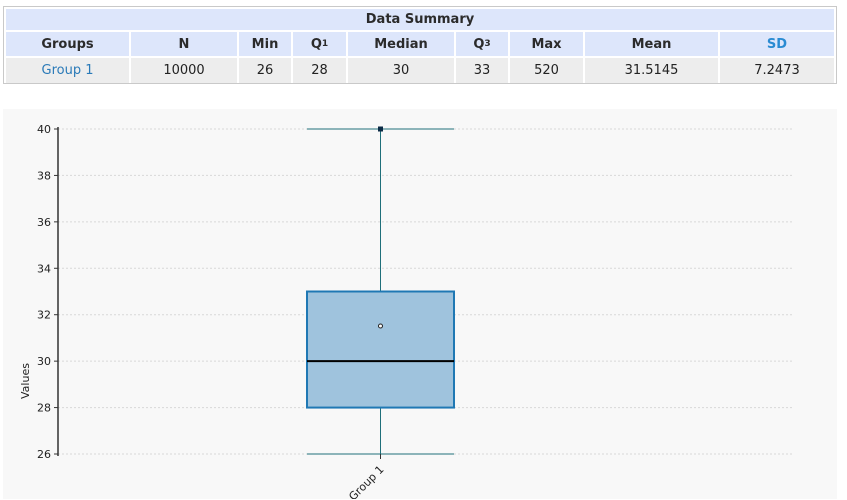  What do you see at coordinates (44, 175) in the screenshot?
I see `y-tick-label: 38` at bounding box center [44, 175].